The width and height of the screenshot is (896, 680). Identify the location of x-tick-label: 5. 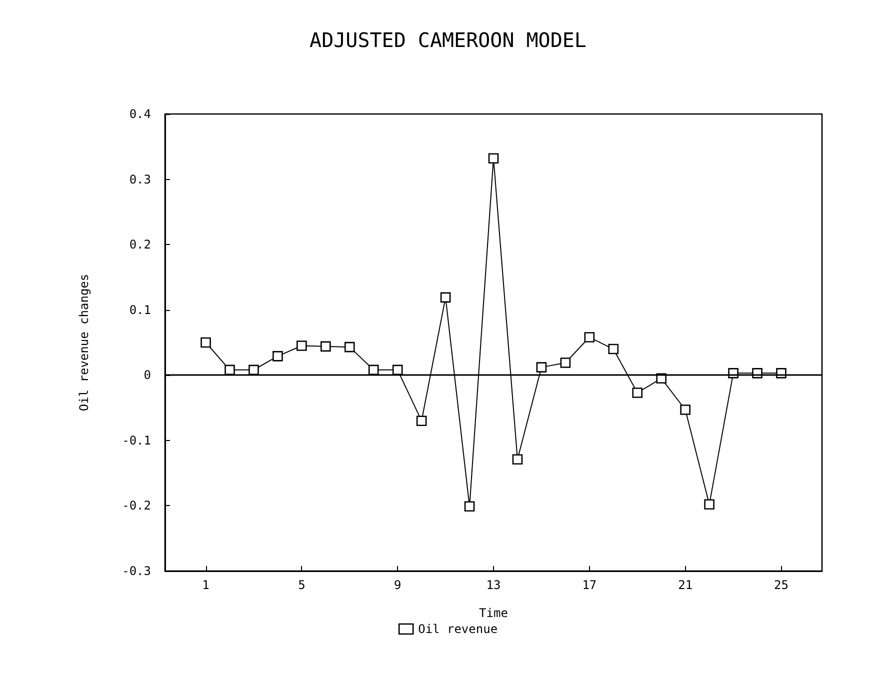
(302, 585).